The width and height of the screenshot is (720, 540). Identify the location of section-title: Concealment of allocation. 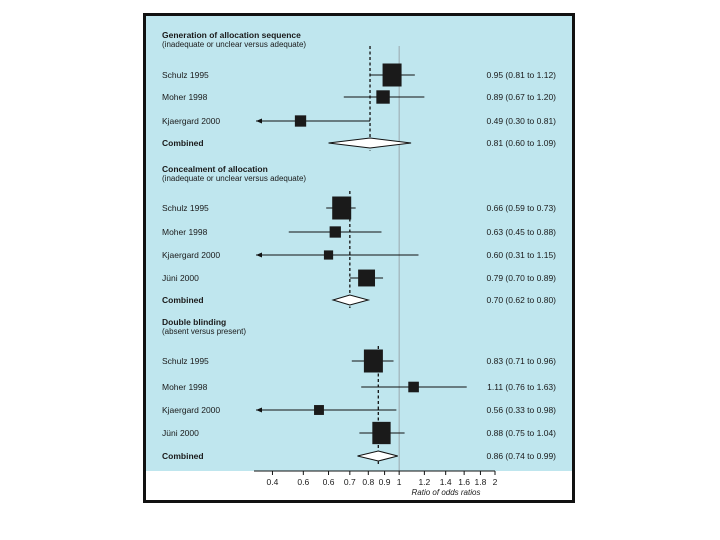
(215, 169).